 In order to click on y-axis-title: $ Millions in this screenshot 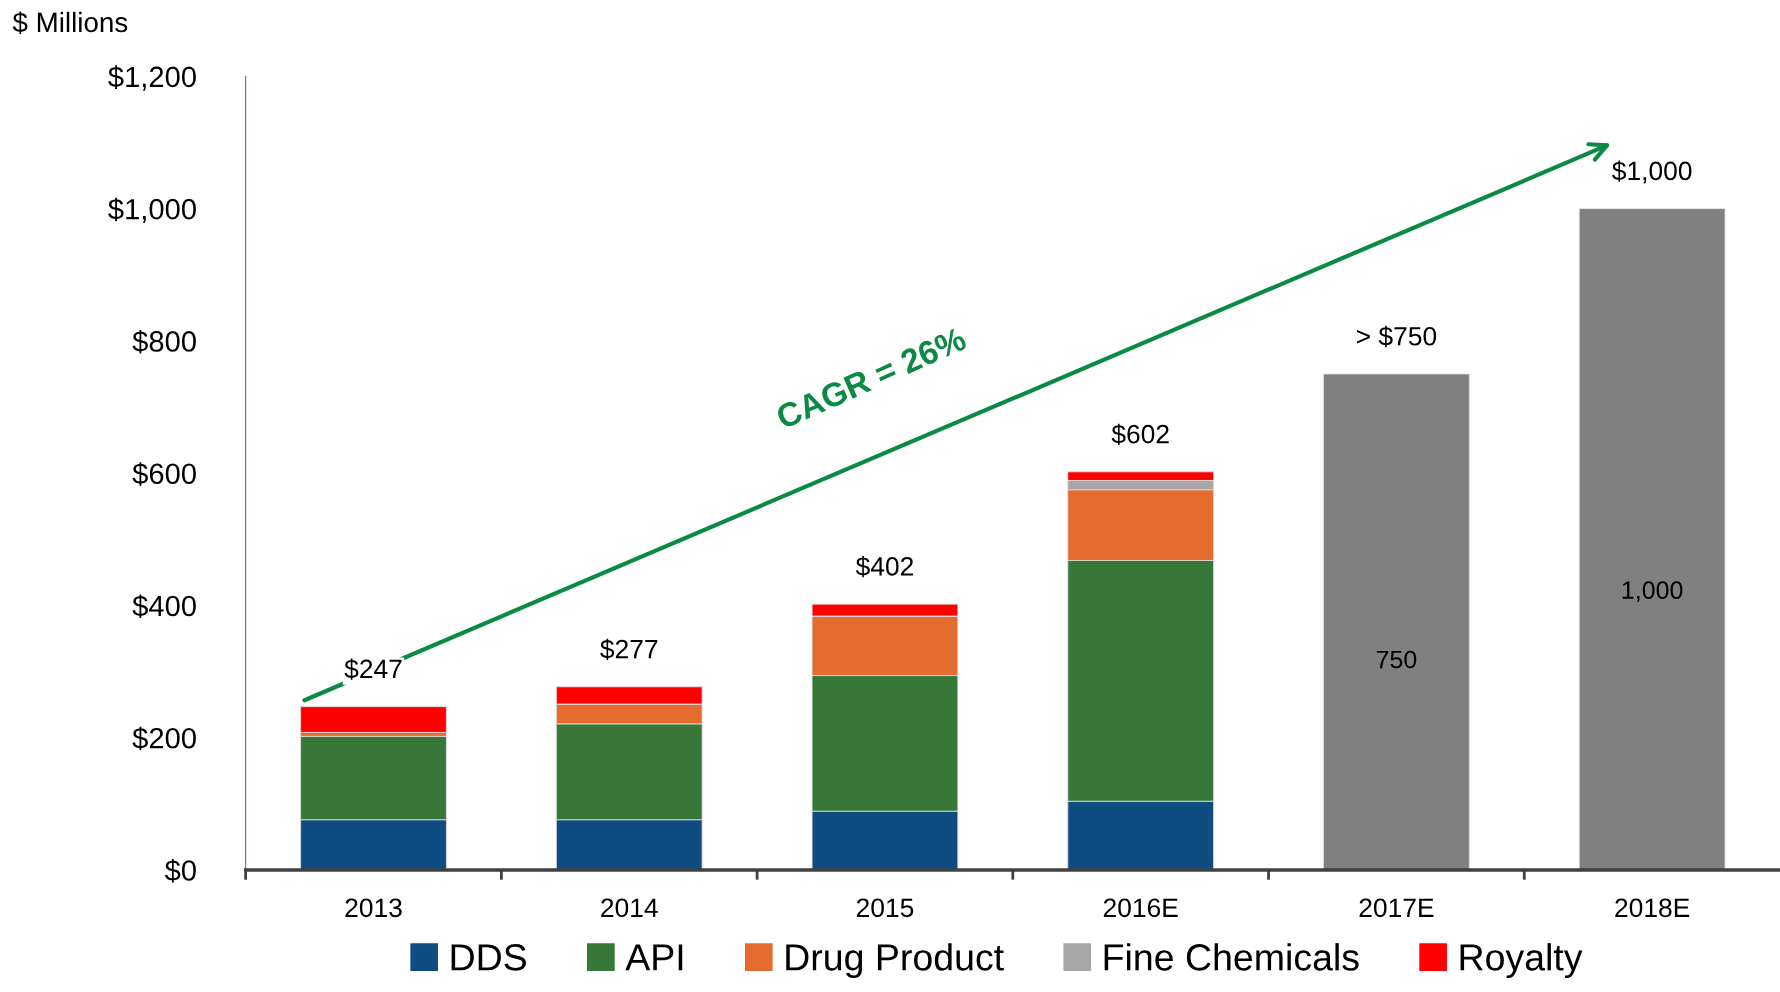, I will do `click(70, 22)`.